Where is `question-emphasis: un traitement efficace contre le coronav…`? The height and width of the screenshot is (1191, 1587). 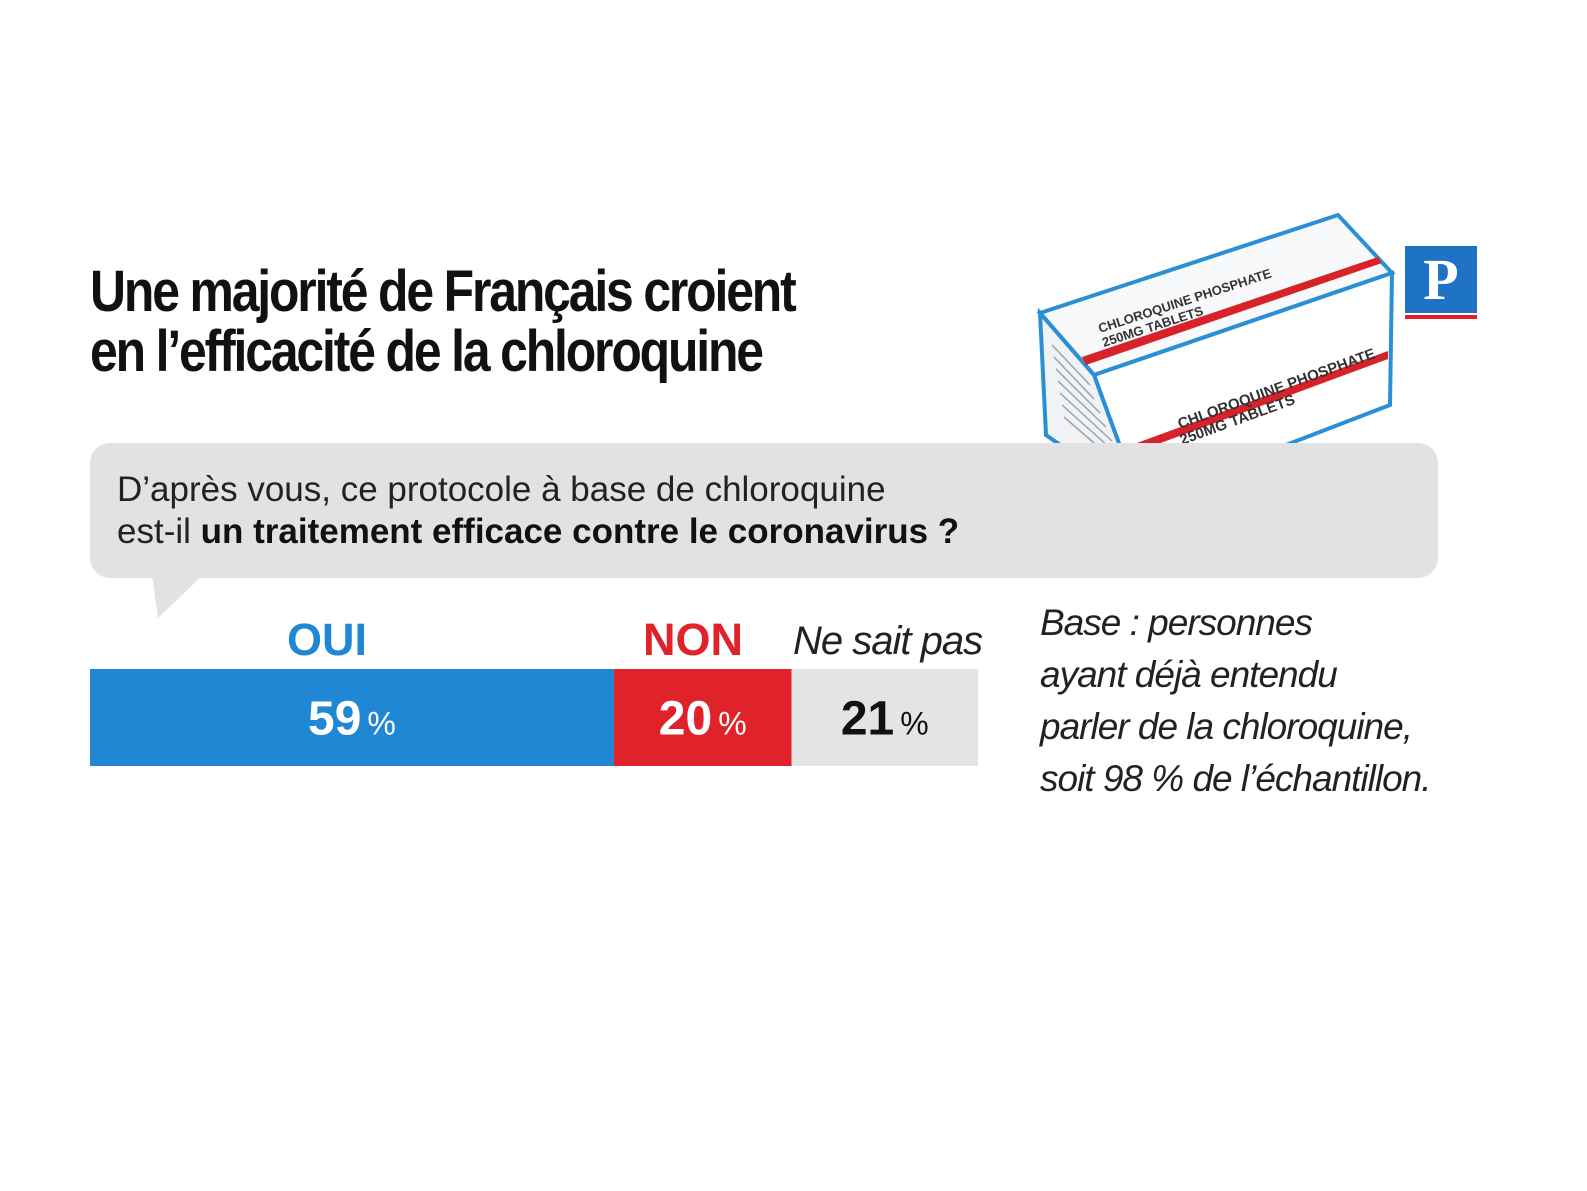 question-emphasis: un traitement efficace contre le coronav… is located at coordinates (580, 531).